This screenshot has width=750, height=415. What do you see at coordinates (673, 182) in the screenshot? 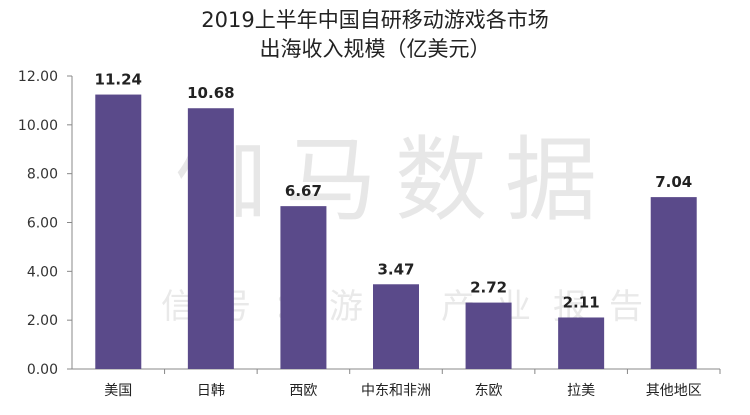
I see `bar-value-label: 7.04` at bounding box center [673, 182].